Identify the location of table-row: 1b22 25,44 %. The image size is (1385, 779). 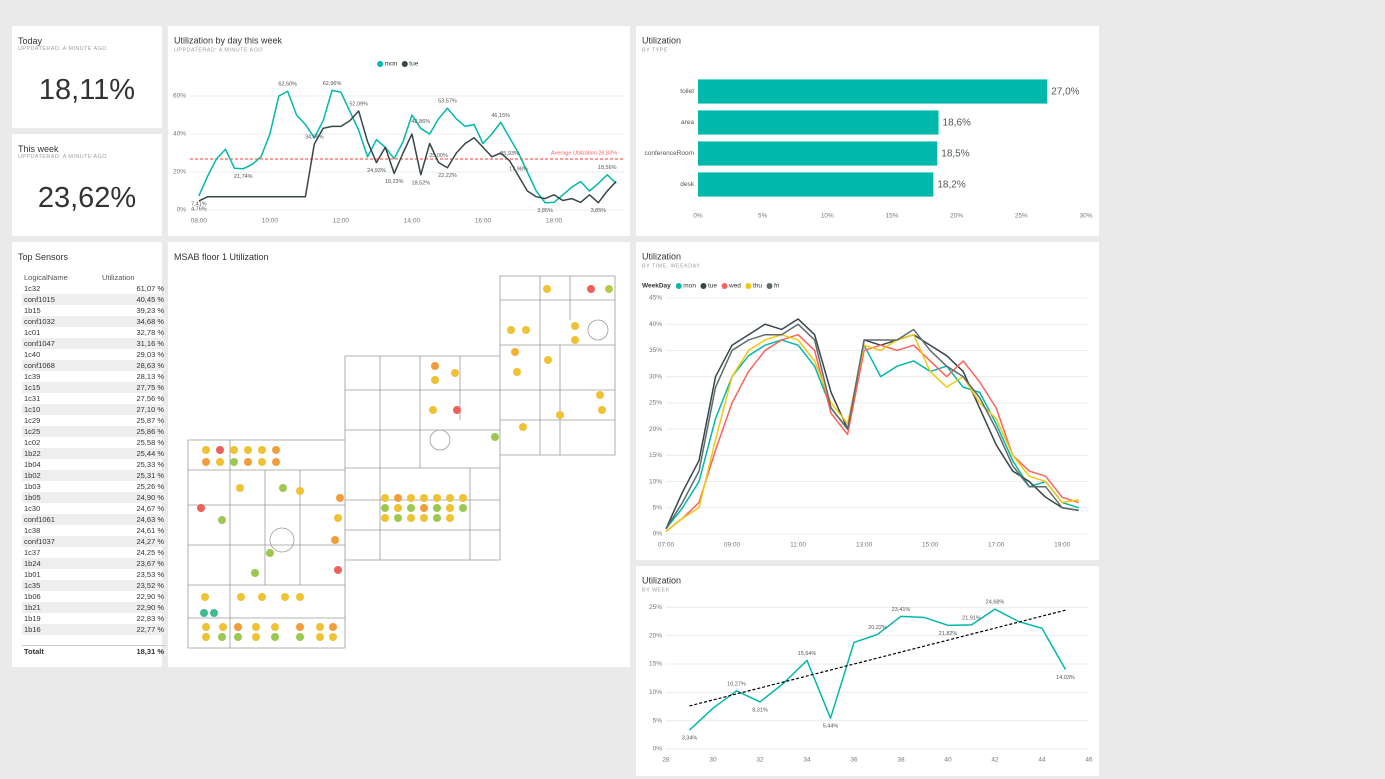
(94, 453).